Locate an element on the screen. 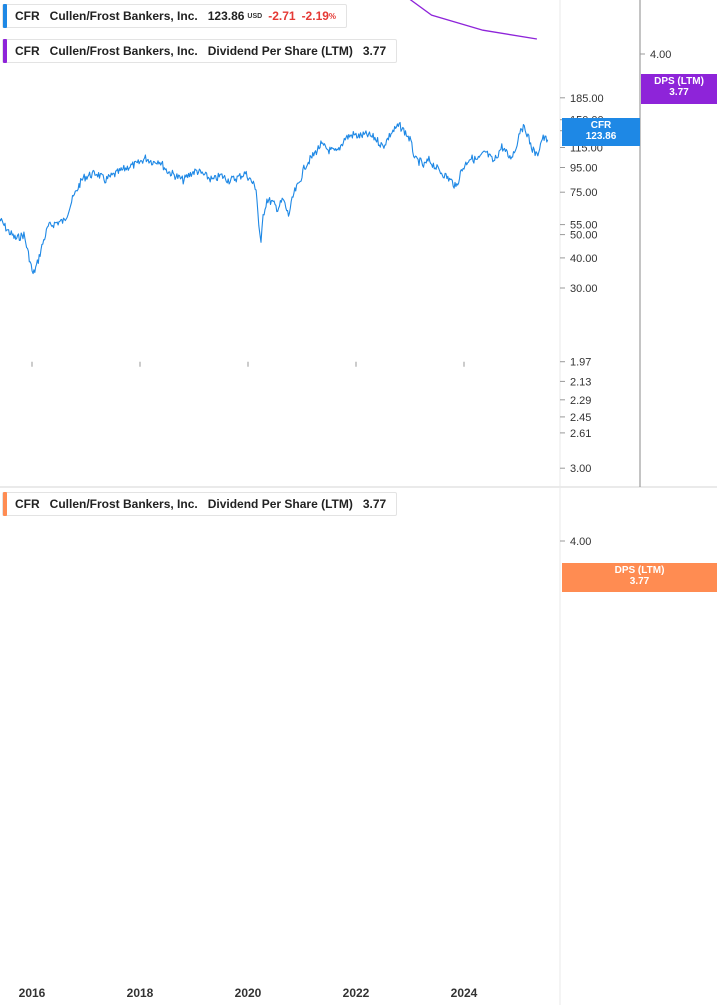 The width and height of the screenshot is (717, 1005). price-axis-tick-label: 185.00 is located at coordinates (587, 99).